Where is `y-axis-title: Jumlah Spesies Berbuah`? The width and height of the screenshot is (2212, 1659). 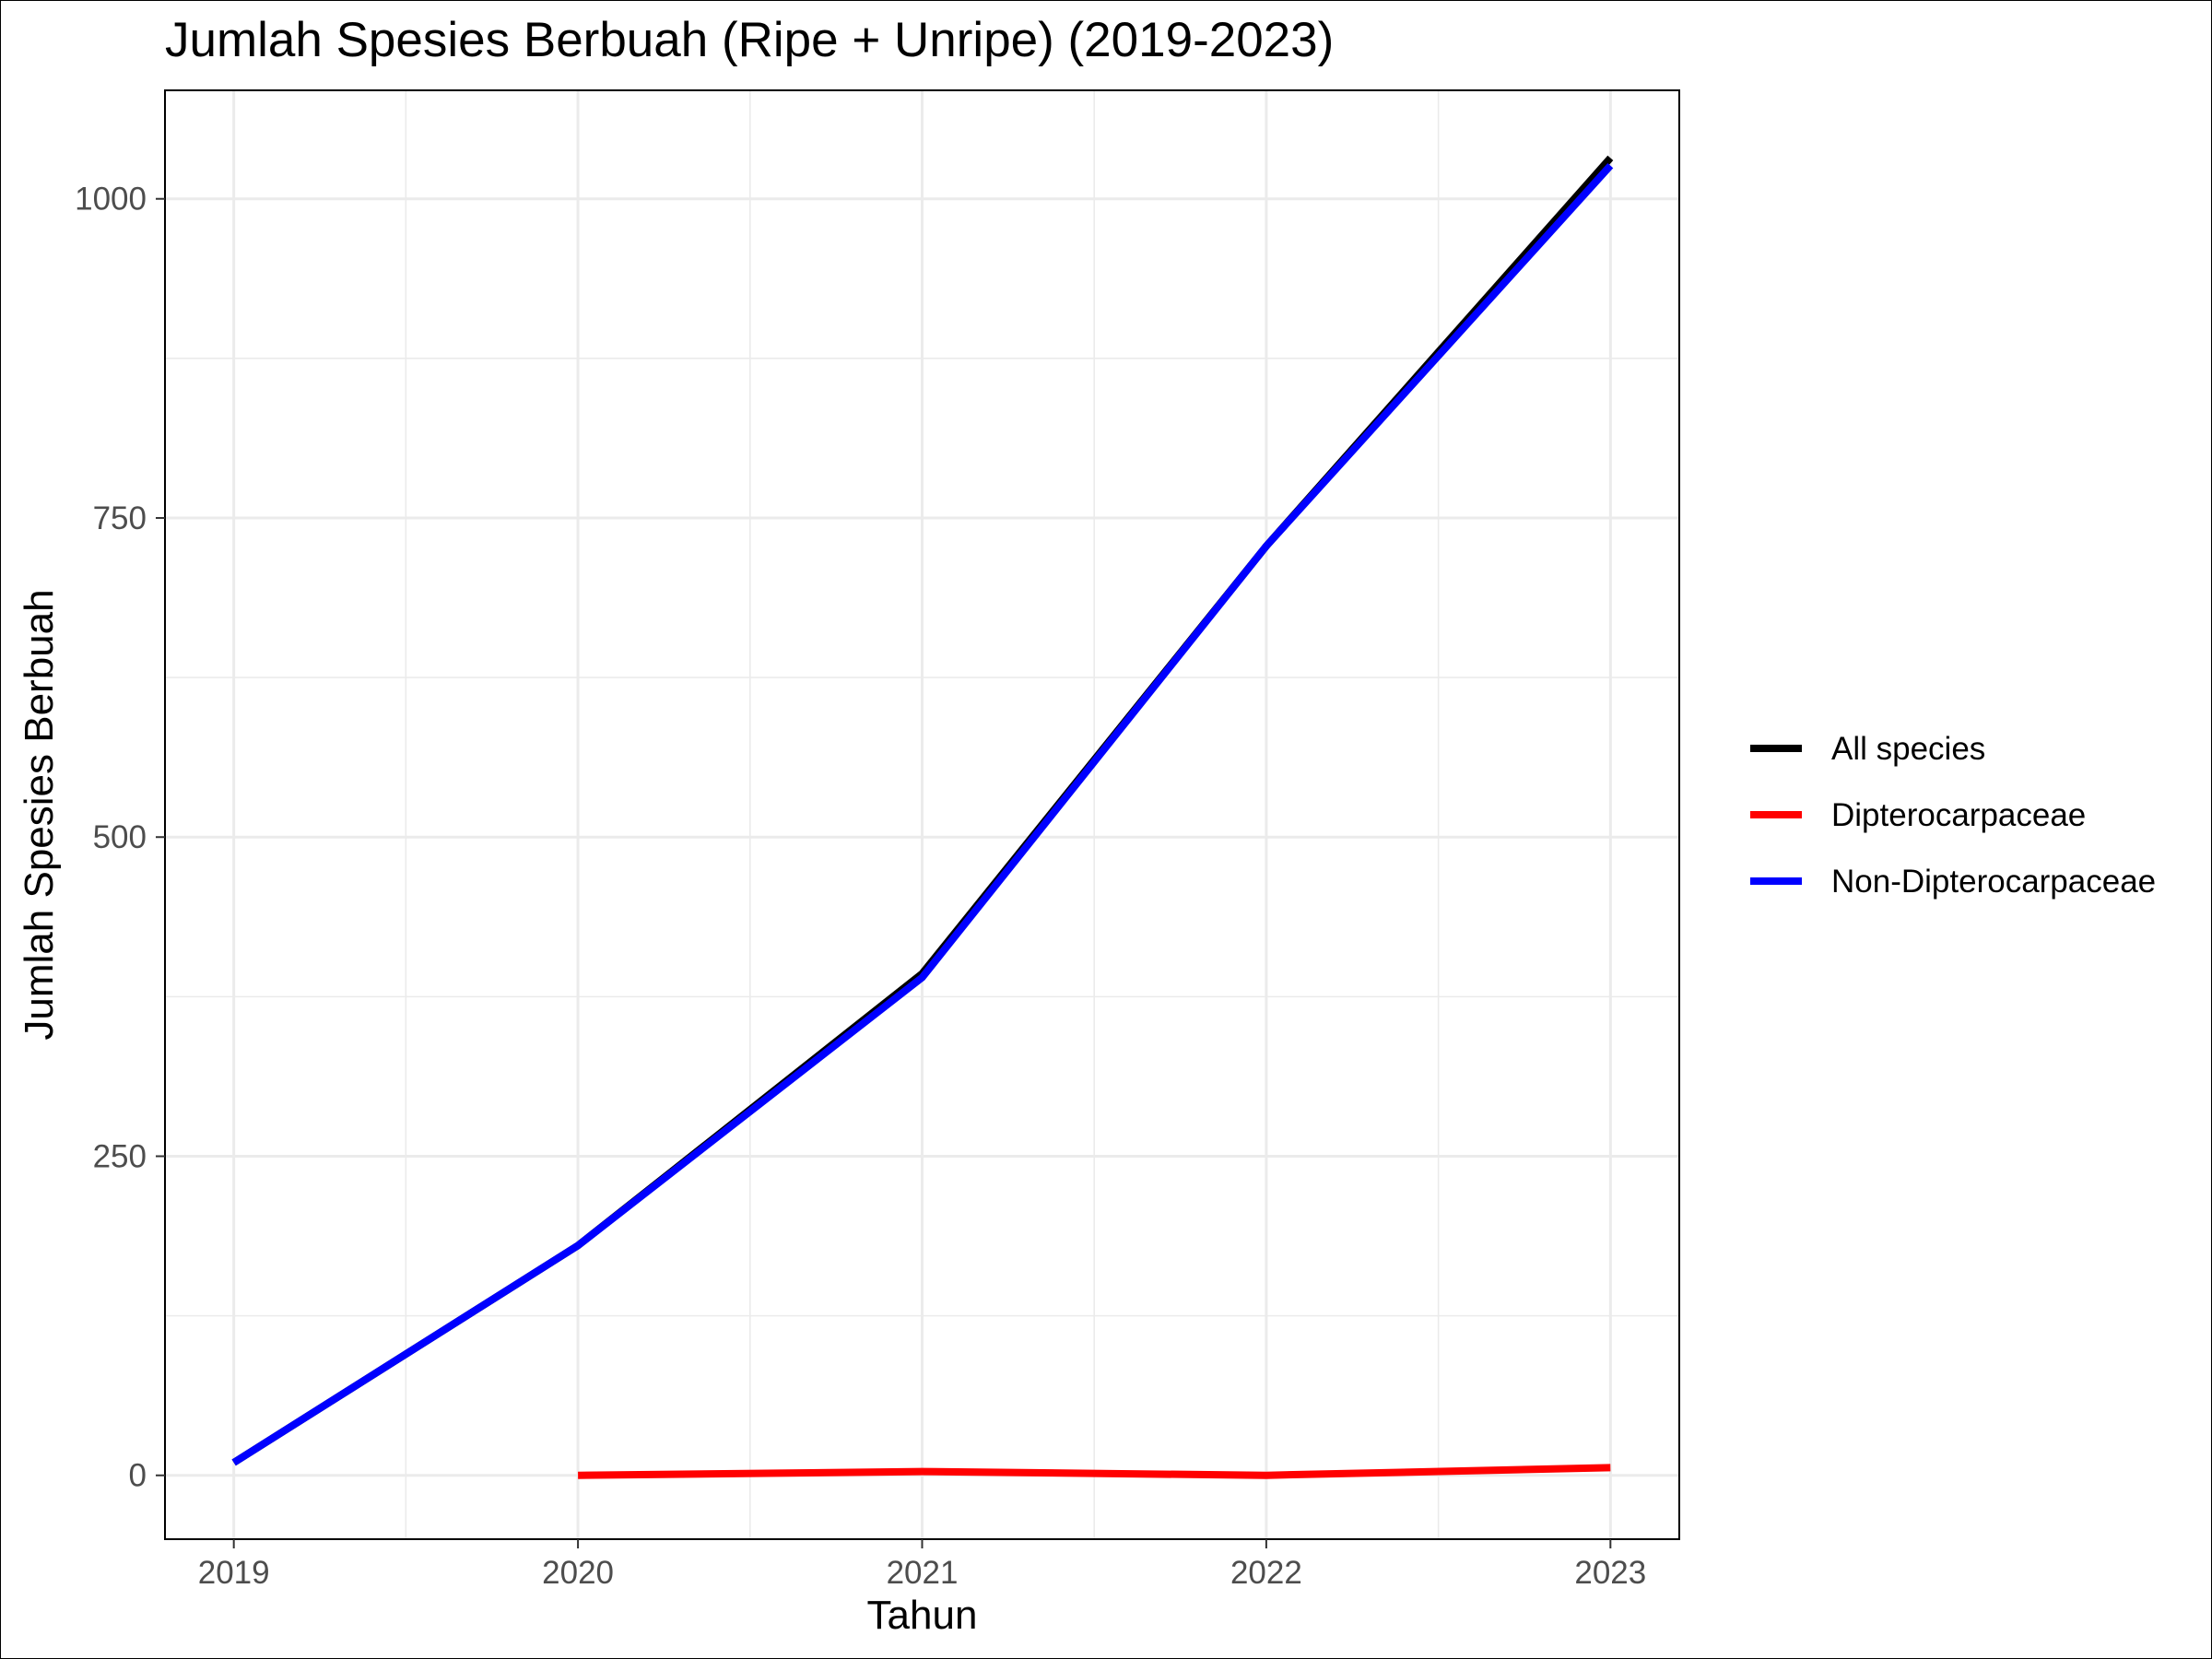
y-axis-title: Jumlah Spesies Berbuah is located at coordinates (39, 814).